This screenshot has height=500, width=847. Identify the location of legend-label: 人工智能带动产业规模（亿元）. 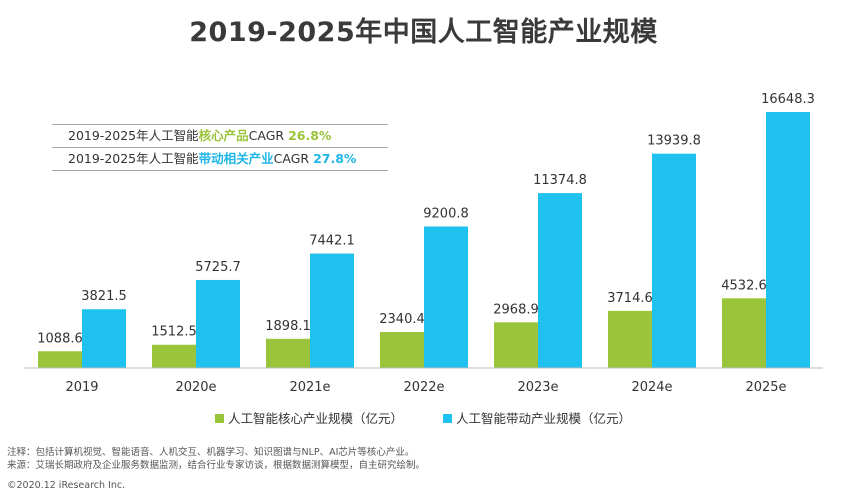
(544, 418).